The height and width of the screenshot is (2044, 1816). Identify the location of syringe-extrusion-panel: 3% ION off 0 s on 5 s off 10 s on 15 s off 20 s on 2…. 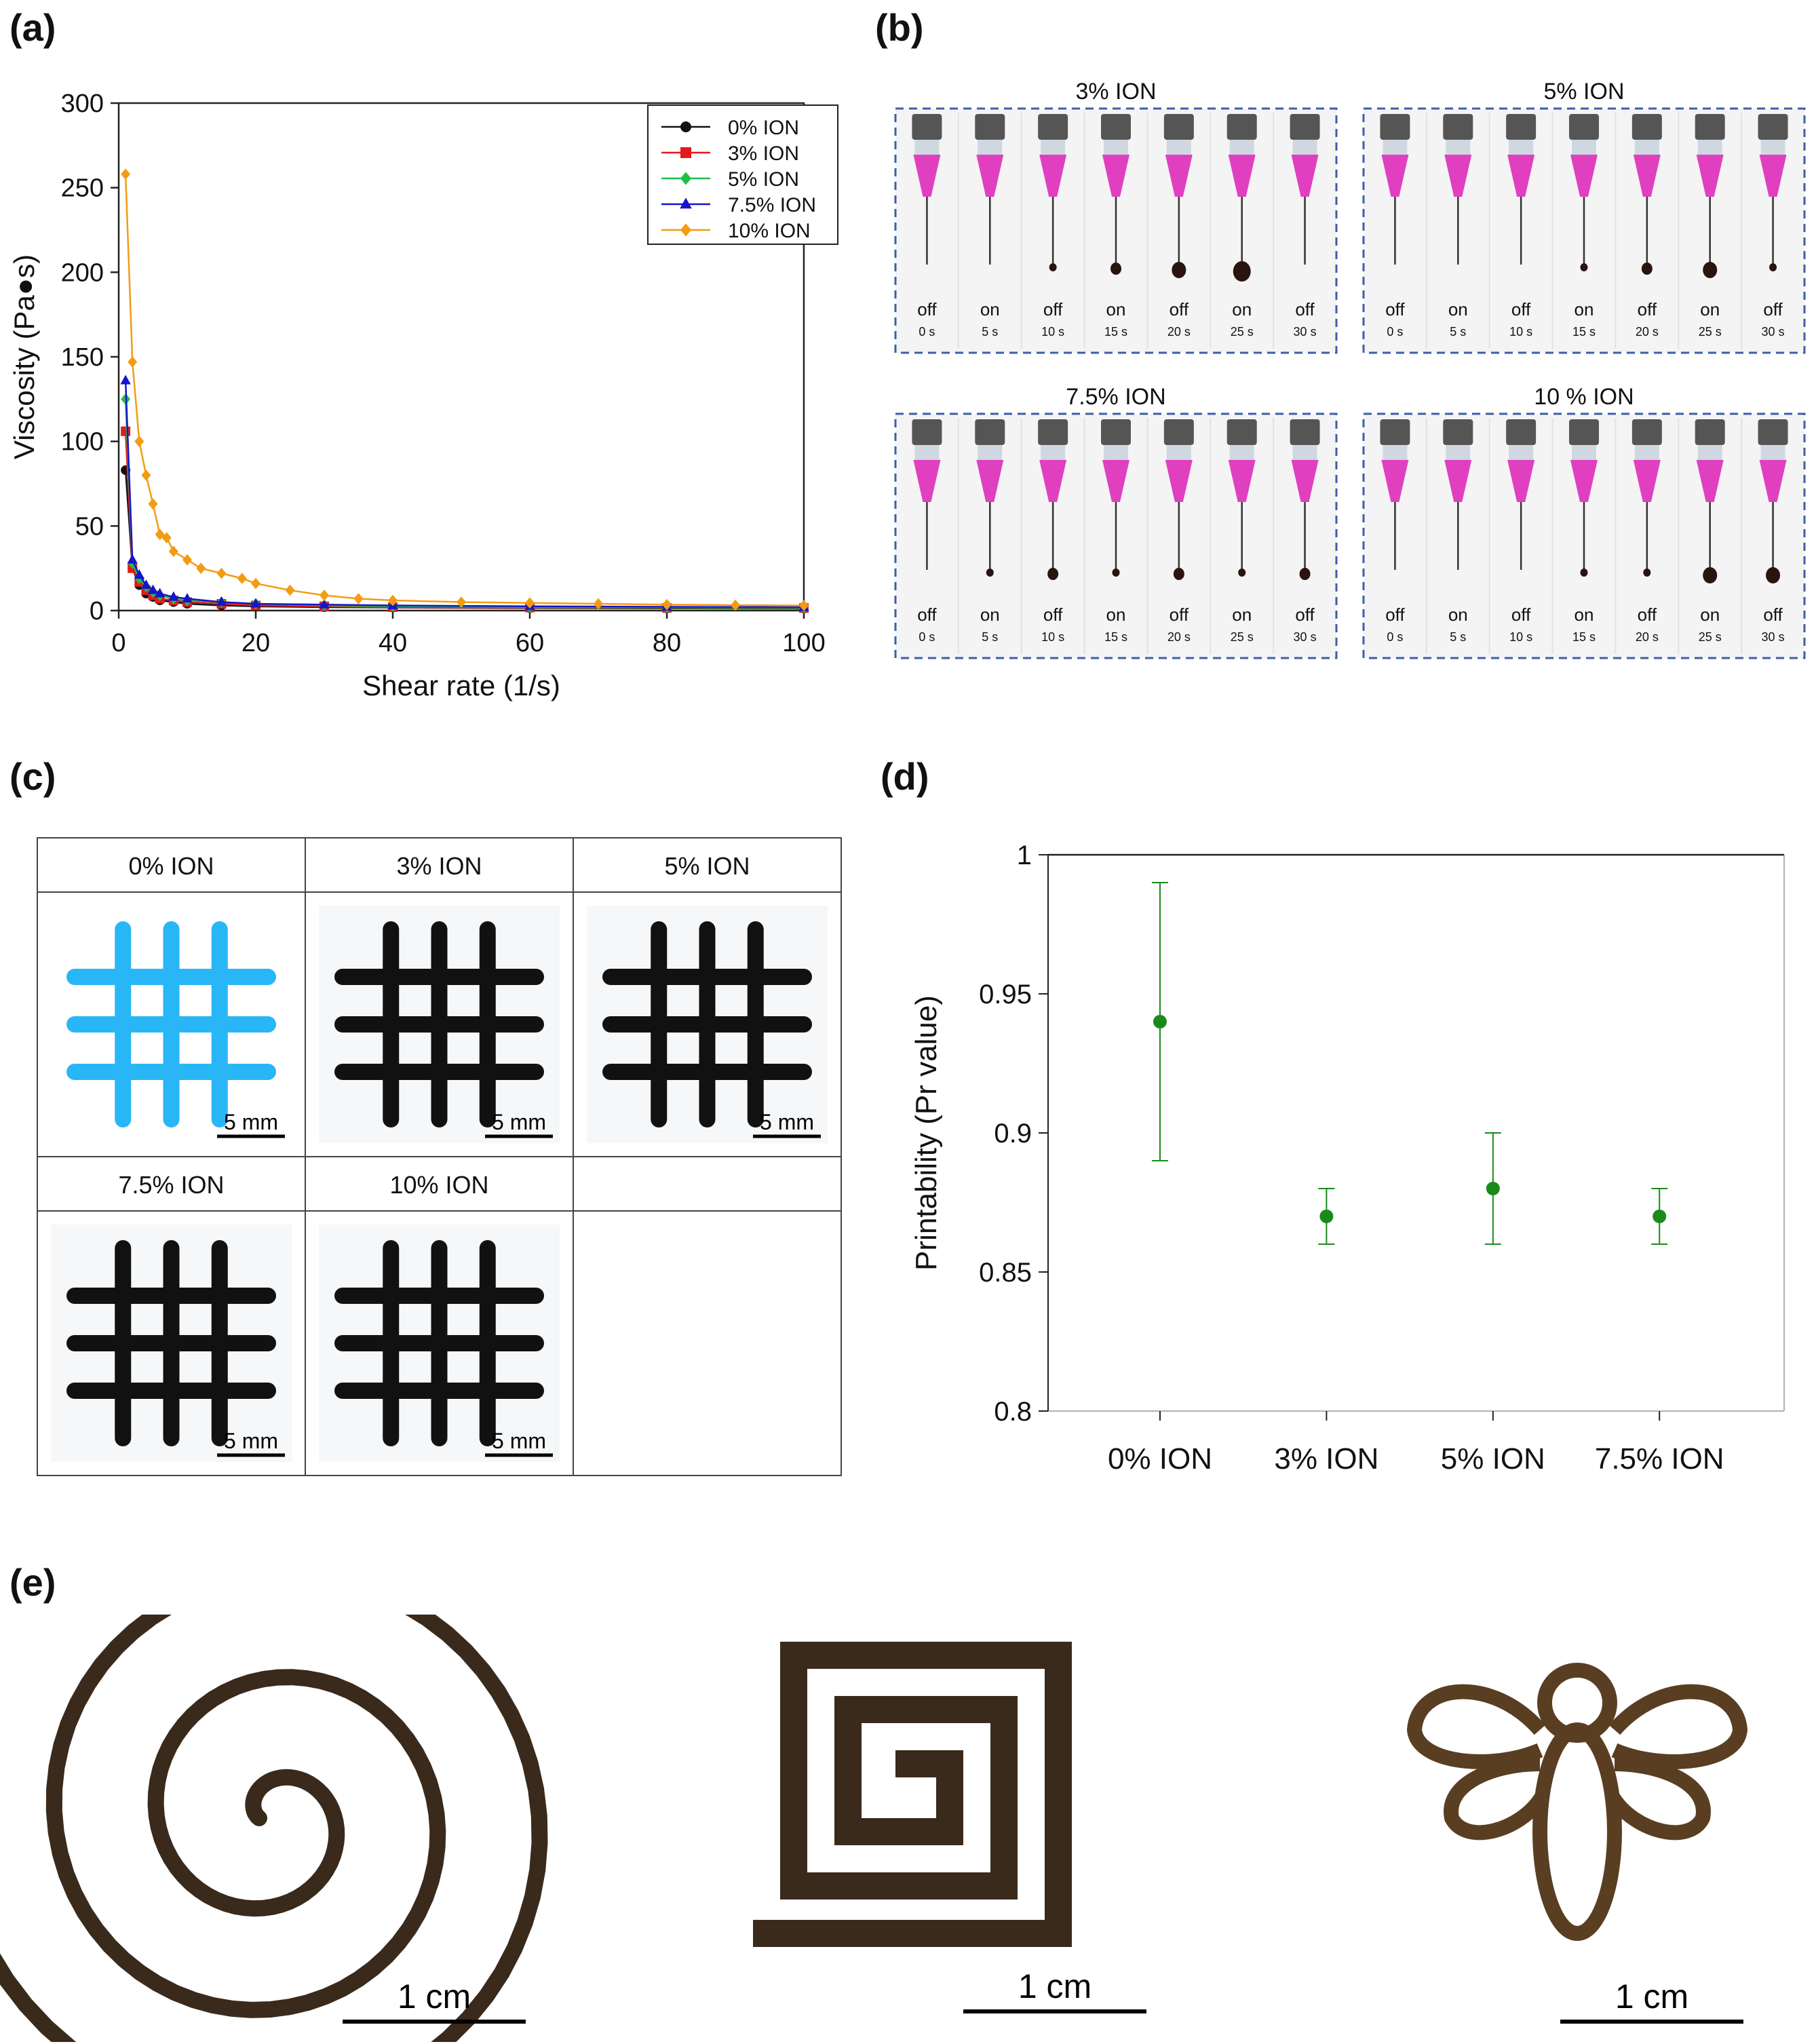
(1350, 369).